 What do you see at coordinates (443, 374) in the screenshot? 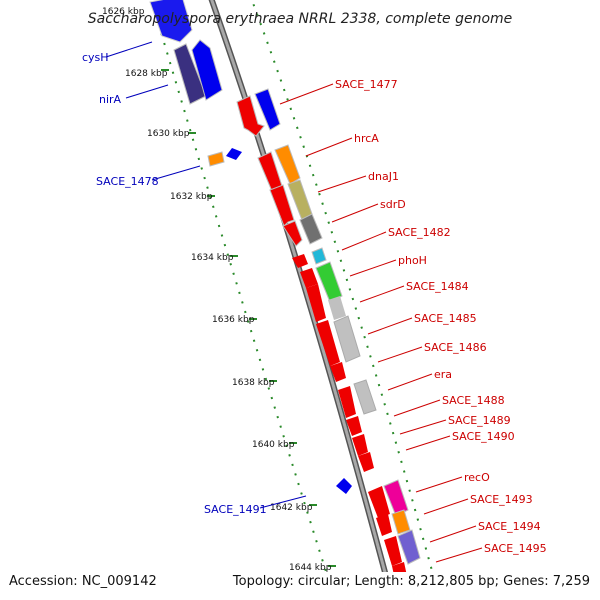
I see `gene-label: era` at bounding box center [443, 374].